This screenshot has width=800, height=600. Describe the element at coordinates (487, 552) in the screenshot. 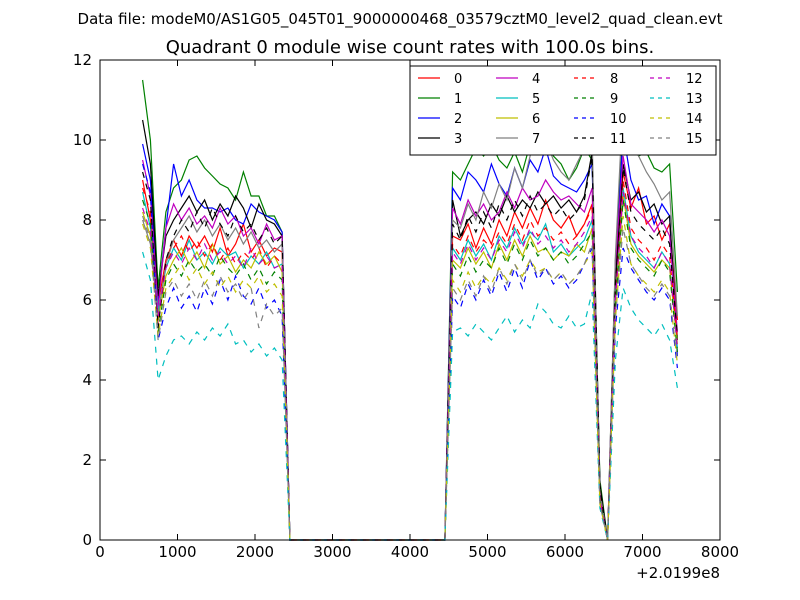

I see `x-tick-label: 5000` at that location.